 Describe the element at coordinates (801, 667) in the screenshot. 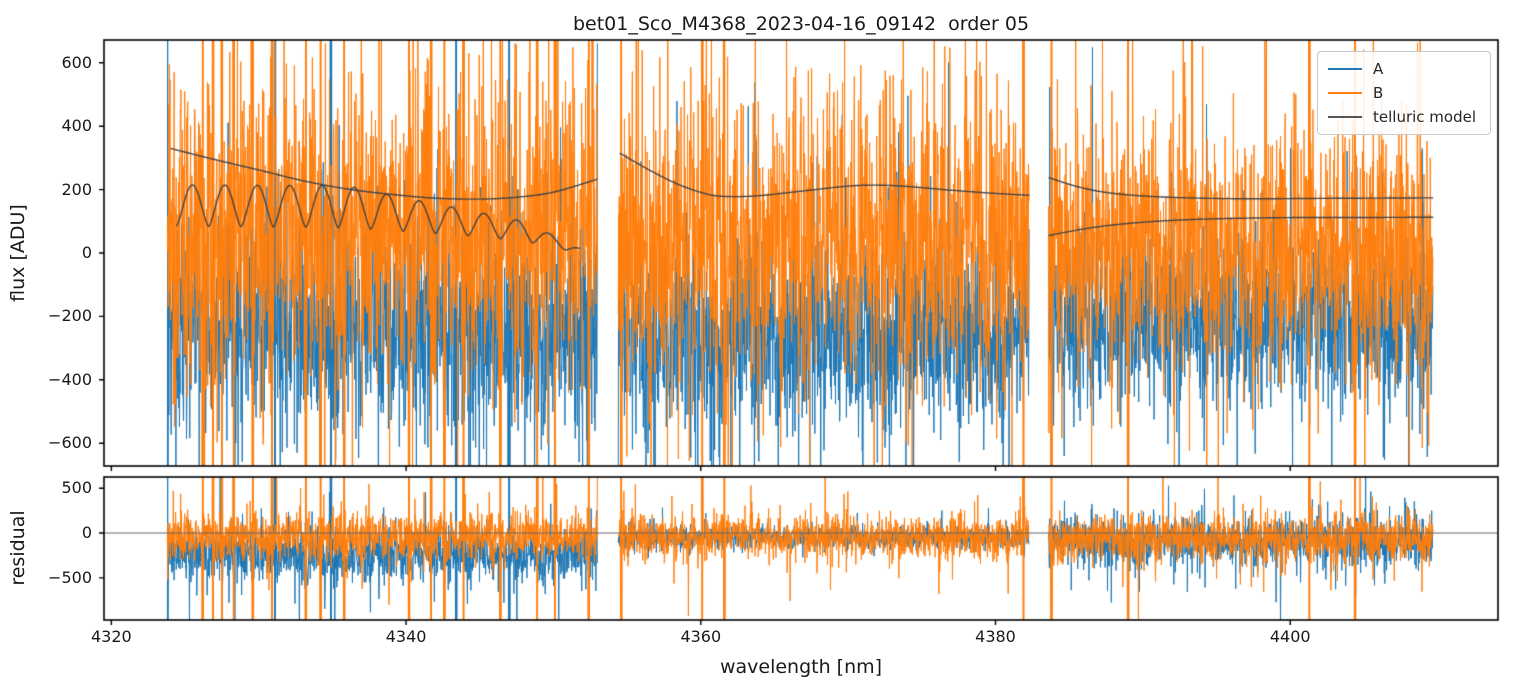

I see `wavelength-axis-label: wavelength [nm]` at that location.